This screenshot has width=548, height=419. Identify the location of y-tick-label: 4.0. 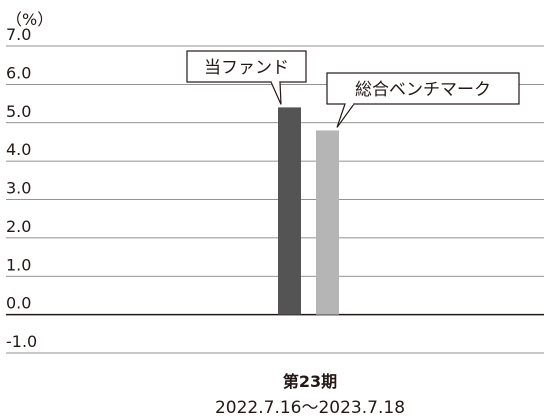
(18, 149).